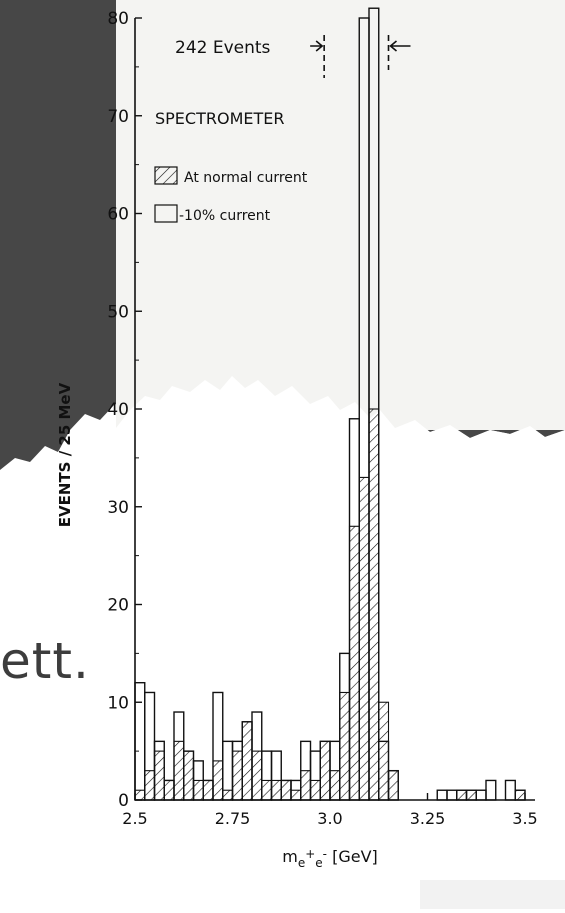 The height and width of the screenshot is (913, 565). What do you see at coordinates (340, 408) in the screenshot?
I see `torn-paper-edge` at bounding box center [340, 408].